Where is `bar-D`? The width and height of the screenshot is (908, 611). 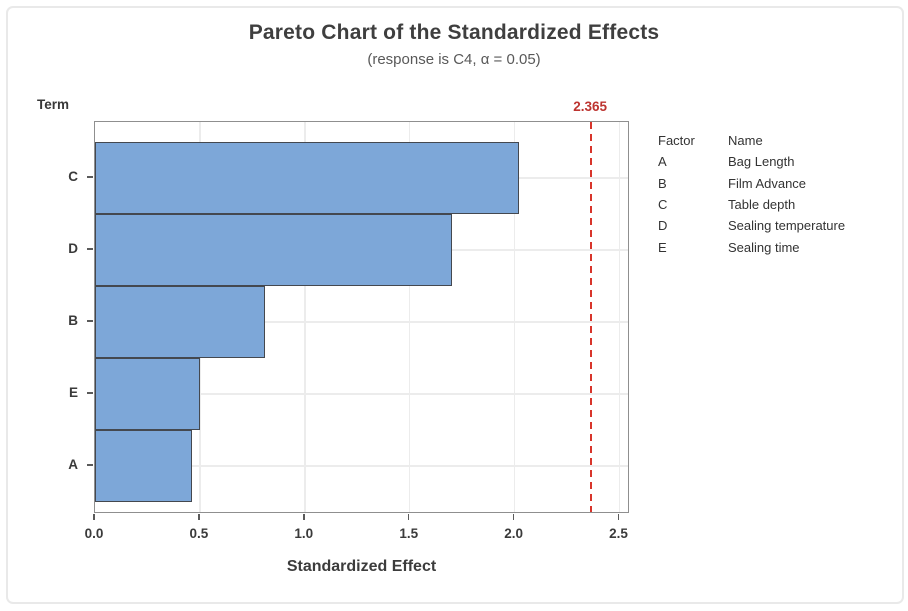
bar-D is located at coordinates (273, 250).